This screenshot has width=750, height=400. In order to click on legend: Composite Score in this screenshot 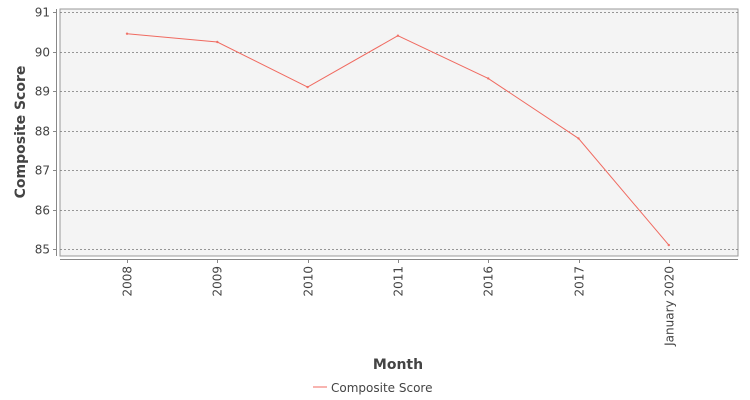, I will do `click(372, 388)`.